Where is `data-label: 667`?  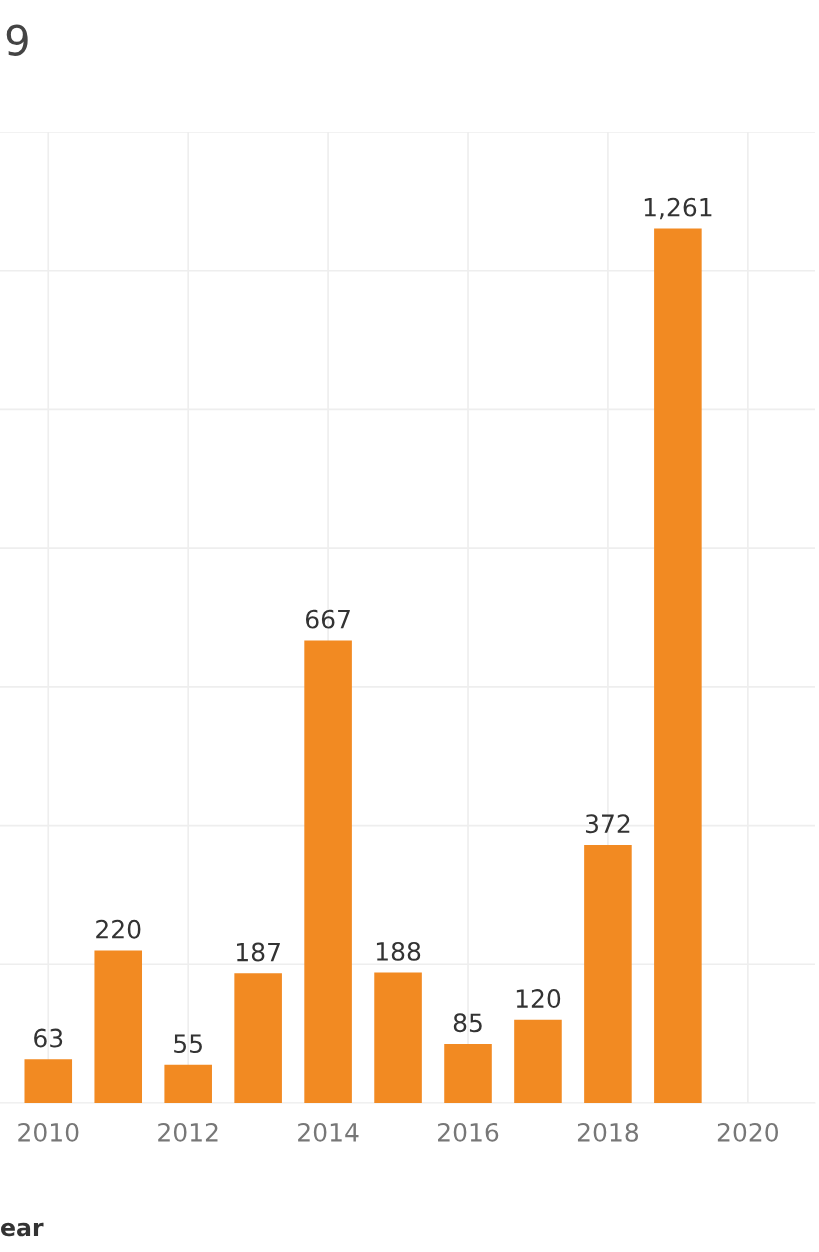 data-label: 667 is located at coordinates (327, 619).